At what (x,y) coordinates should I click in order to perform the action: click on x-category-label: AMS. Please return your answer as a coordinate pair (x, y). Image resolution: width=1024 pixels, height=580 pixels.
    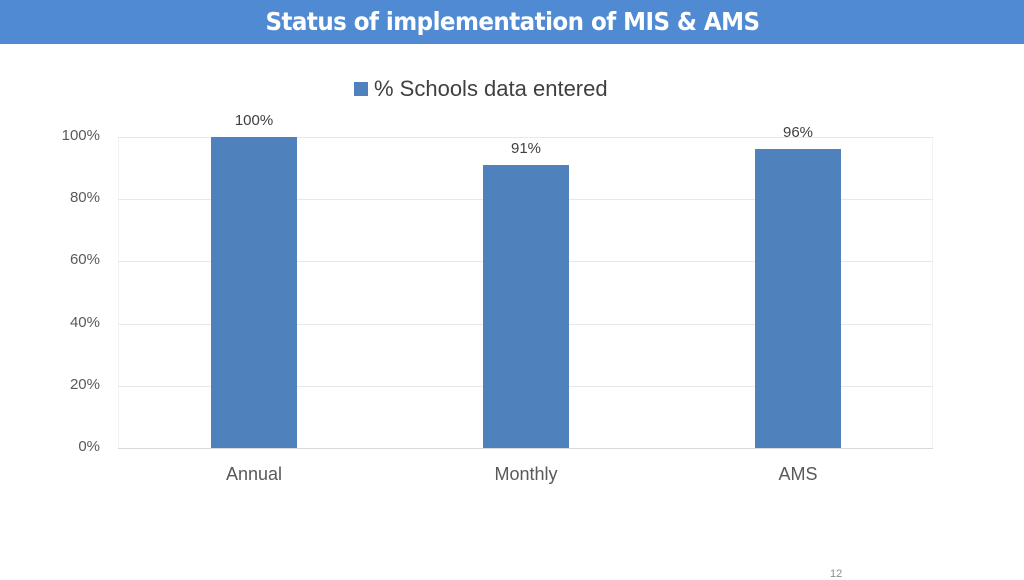
    Looking at the image, I should click on (798, 474).